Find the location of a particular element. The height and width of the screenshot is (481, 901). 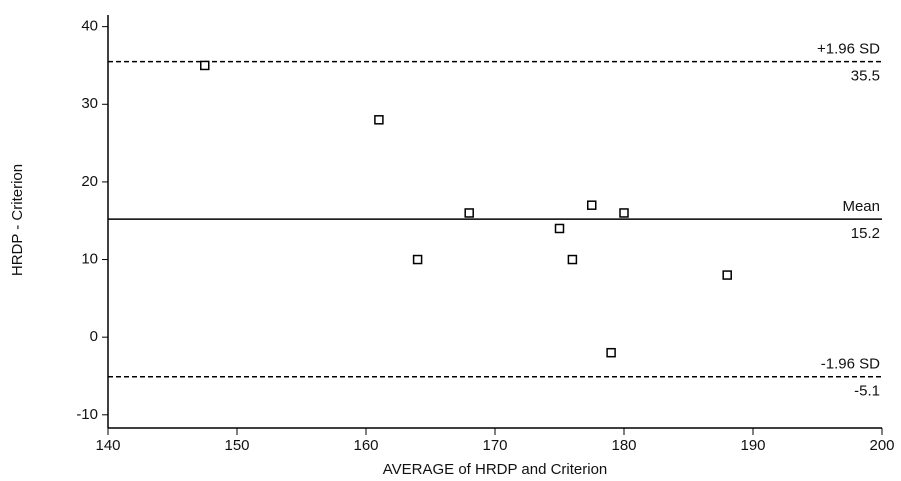

x-axis-label: AVERAGE of HRDP and Criterion is located at coordinates (495, 469).